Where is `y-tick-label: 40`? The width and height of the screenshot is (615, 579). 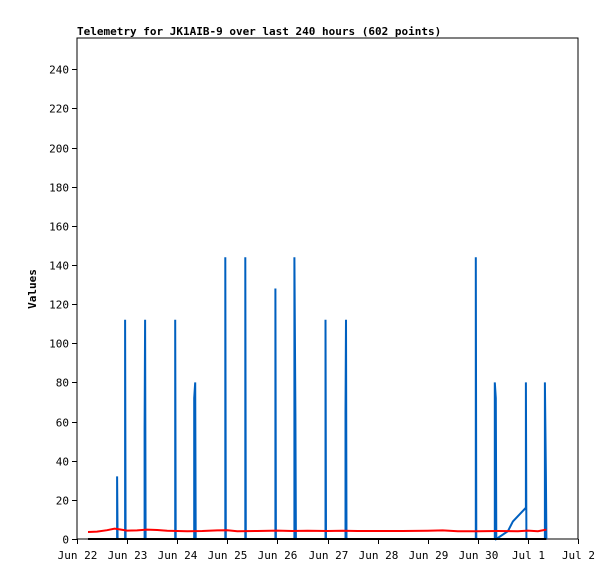
y-tick-label: 40 is located at coordinates (62, 462).